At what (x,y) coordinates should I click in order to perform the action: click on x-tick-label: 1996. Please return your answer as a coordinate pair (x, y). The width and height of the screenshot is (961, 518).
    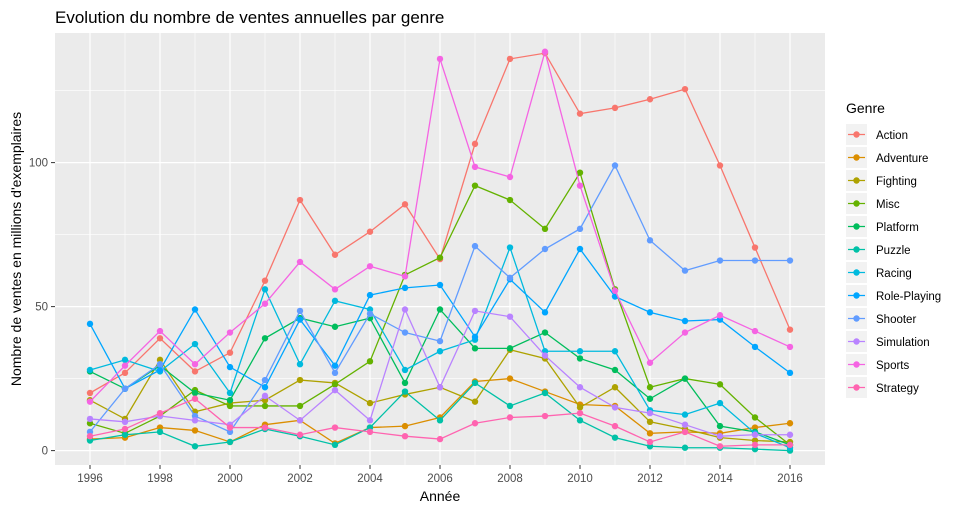
    Looking at the image, I should click on (90, 479).